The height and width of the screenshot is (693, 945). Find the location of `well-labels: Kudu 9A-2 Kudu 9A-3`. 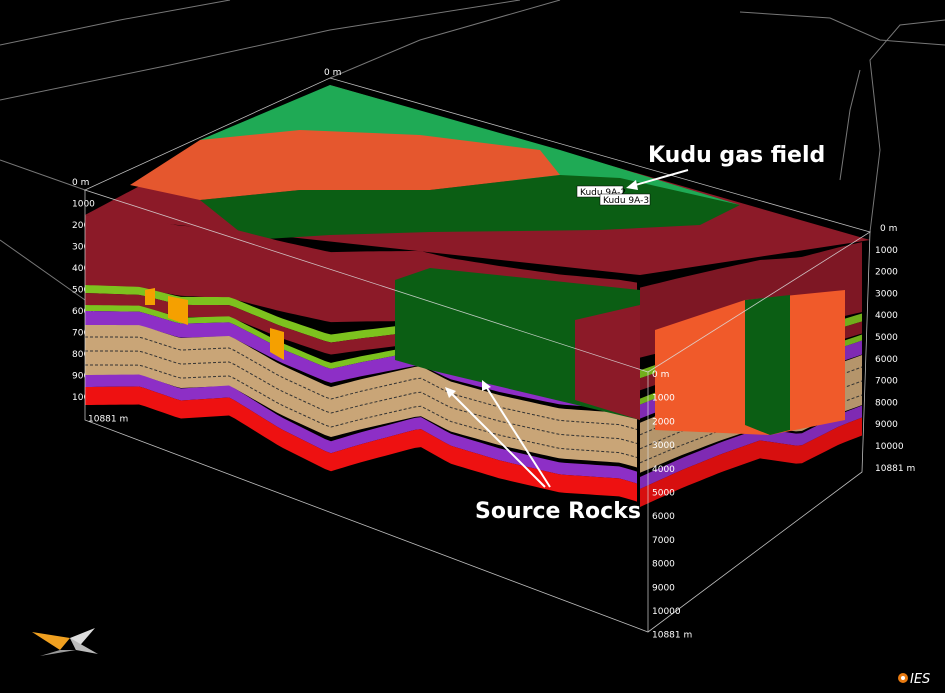

well-labels: Kudu 9A-2 Kudu 9A-3 is located at coordinates (613, 195).